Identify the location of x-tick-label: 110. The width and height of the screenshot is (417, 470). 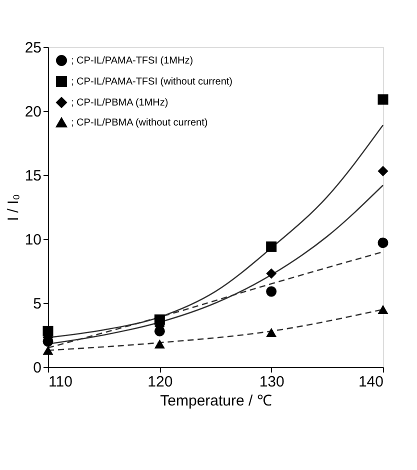
(60, 382).